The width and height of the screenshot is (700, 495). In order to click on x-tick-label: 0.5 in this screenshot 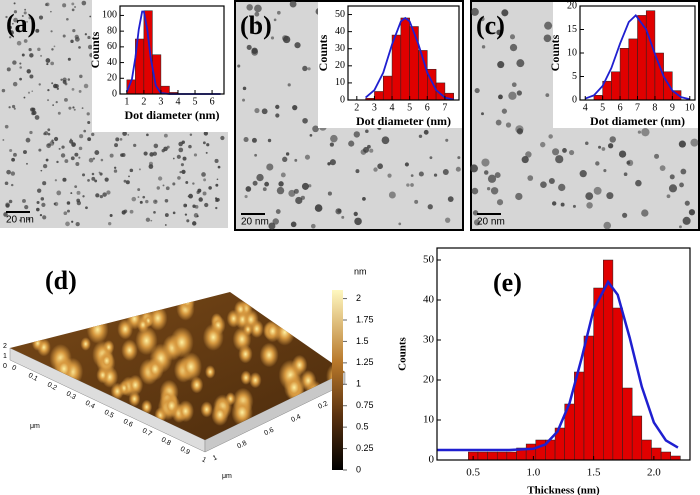, I will do `click(109, 414)`.